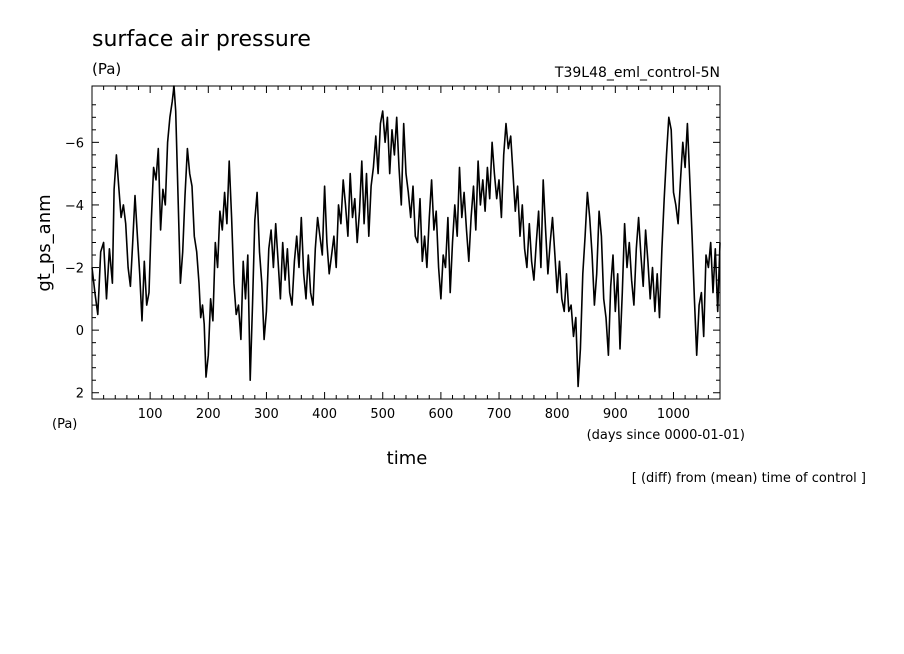 This screenshot has height=654, width=904. What do you see at coordinates (673, 414) in the screenshot?
I see `x-tick-label: 1000` at bounding box center [673, 414].